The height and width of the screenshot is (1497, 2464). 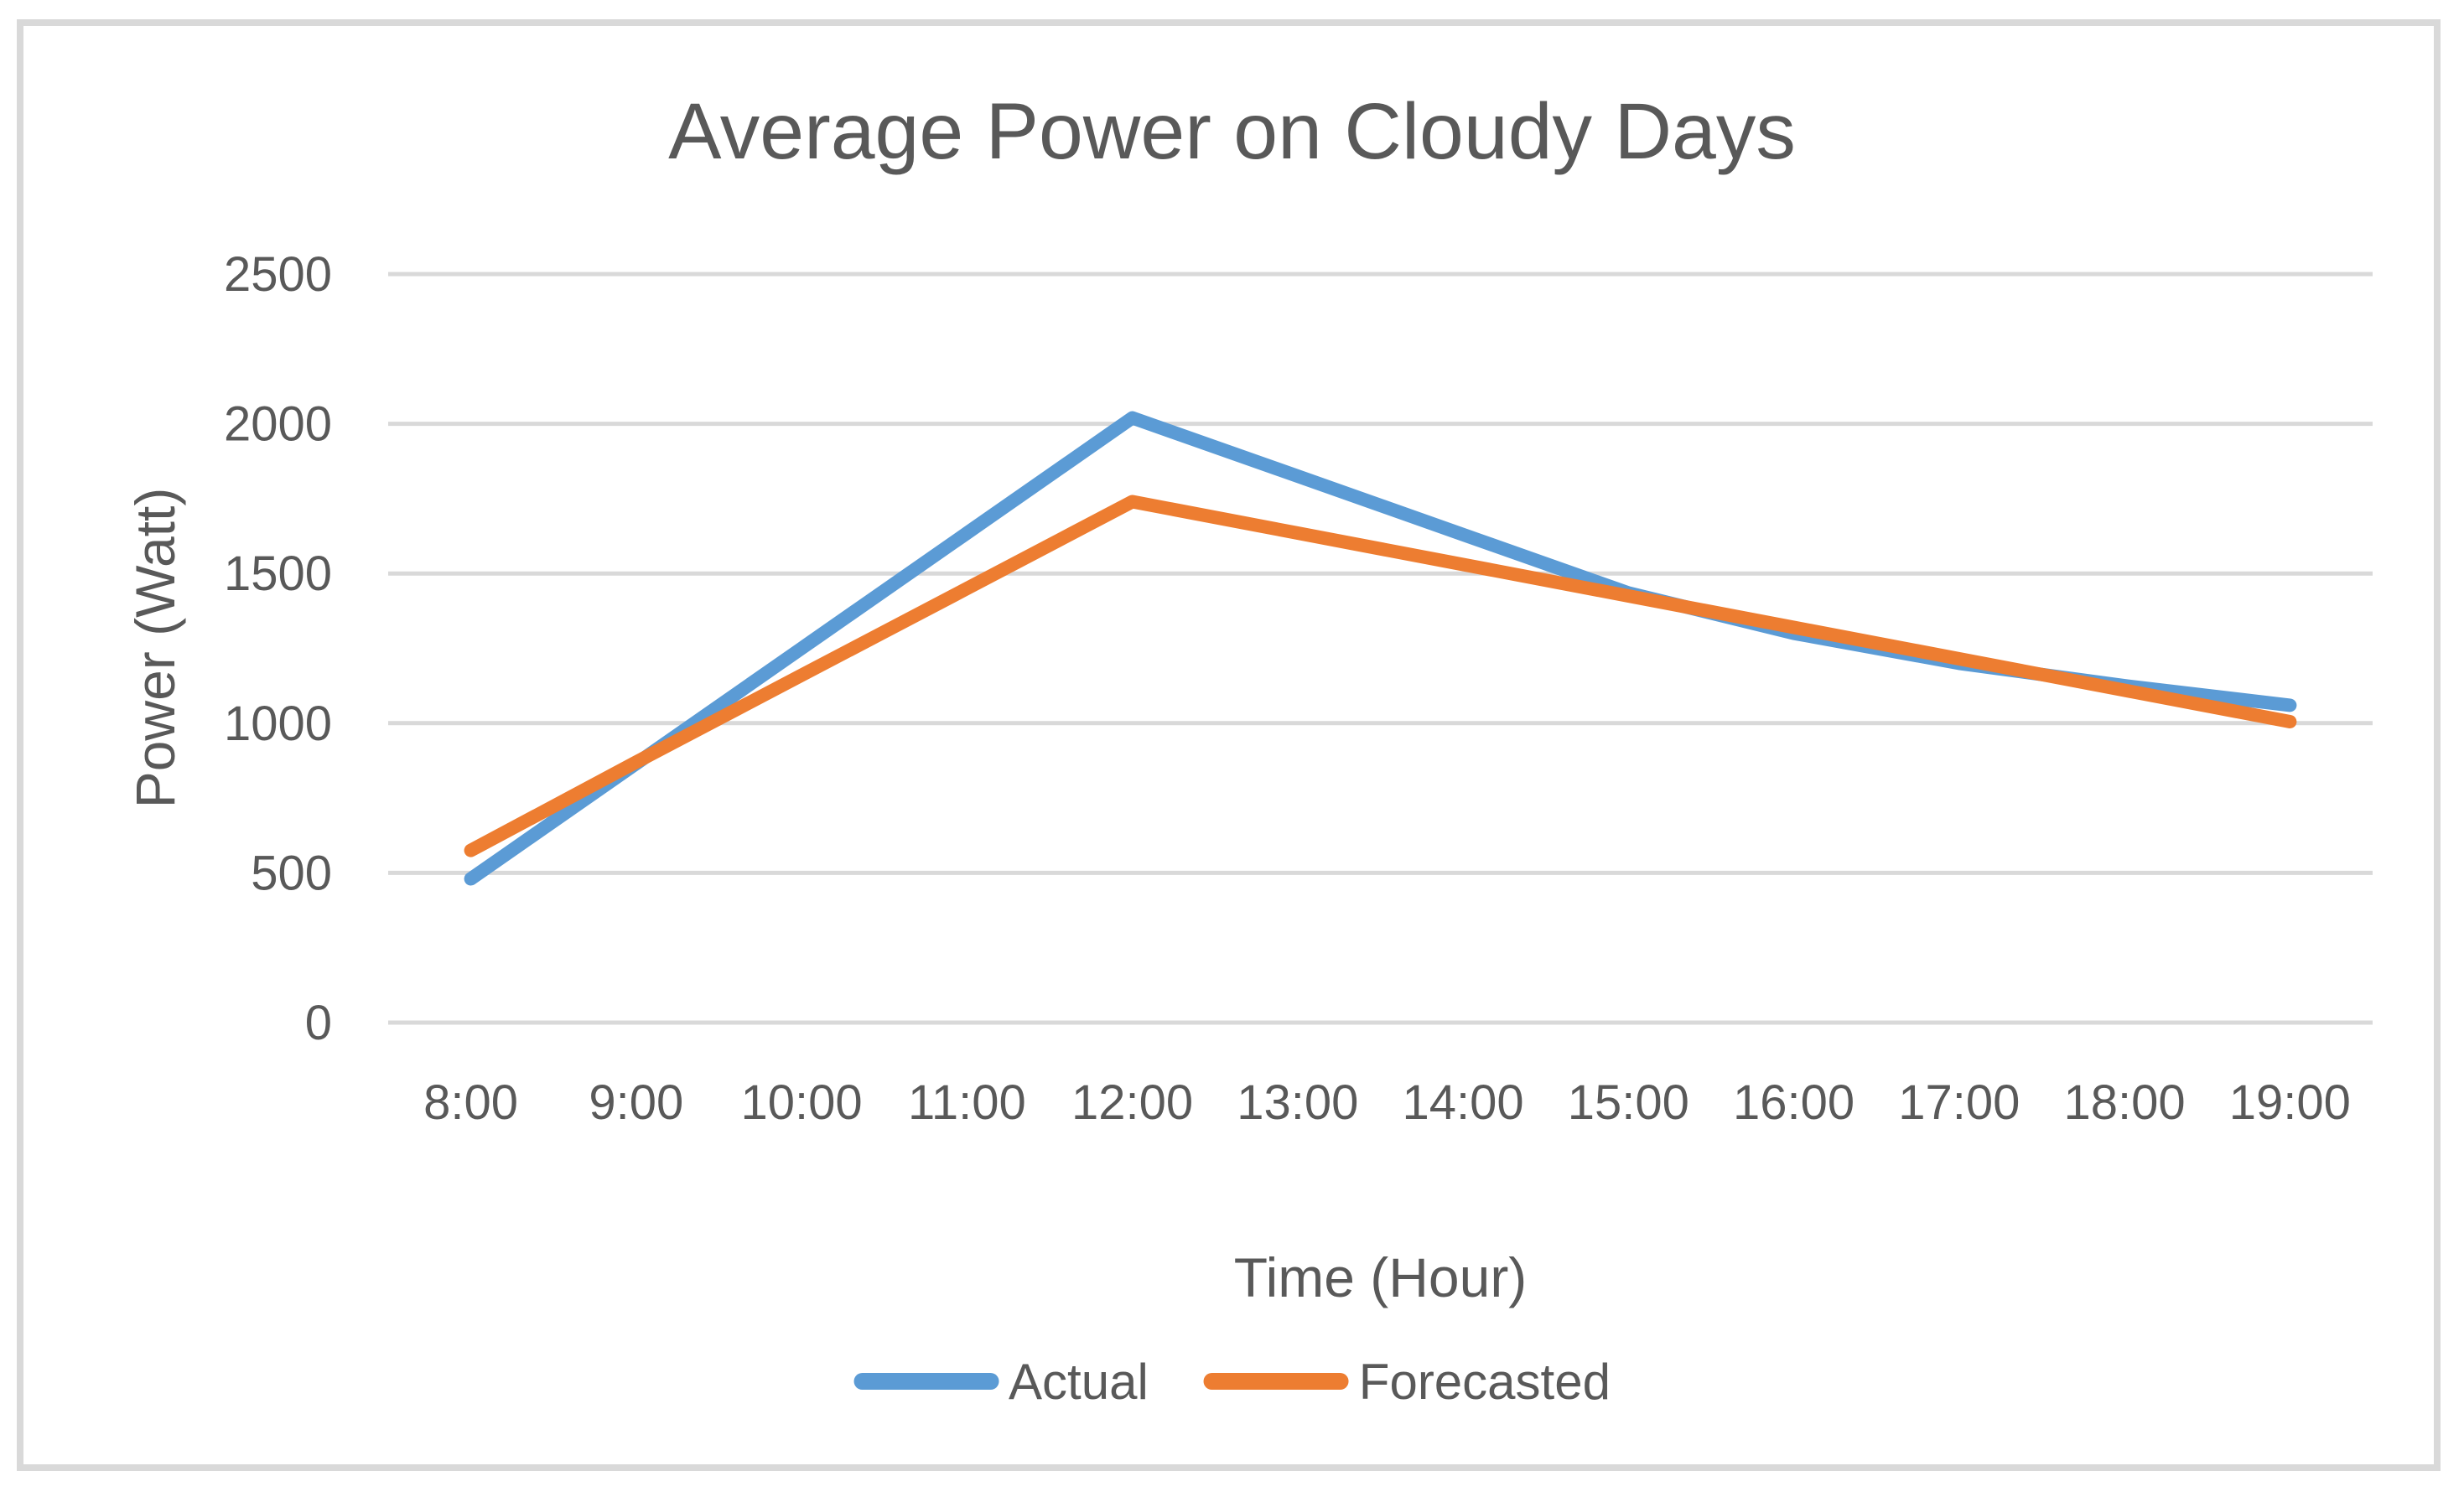 I want to click on x-tick-label: 19:00, so click(x=2290, y=1102).